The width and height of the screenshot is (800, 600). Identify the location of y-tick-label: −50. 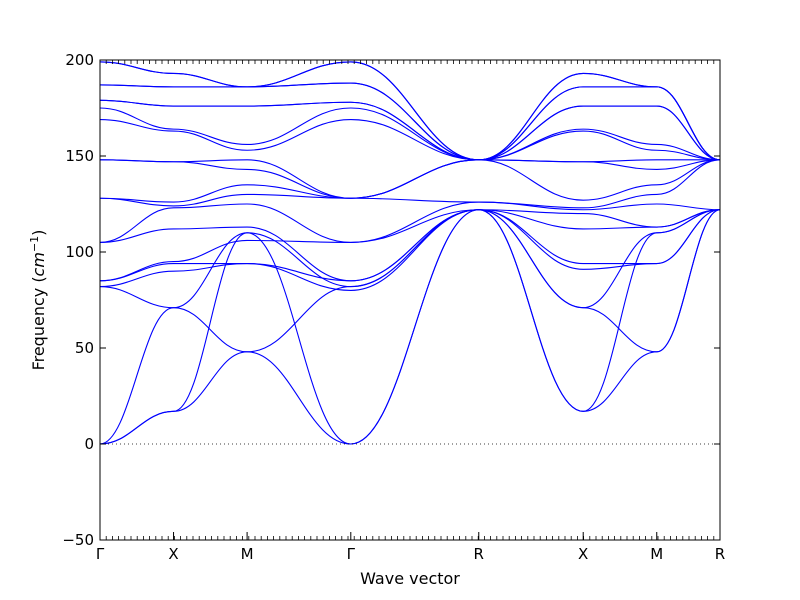
(78, 540).